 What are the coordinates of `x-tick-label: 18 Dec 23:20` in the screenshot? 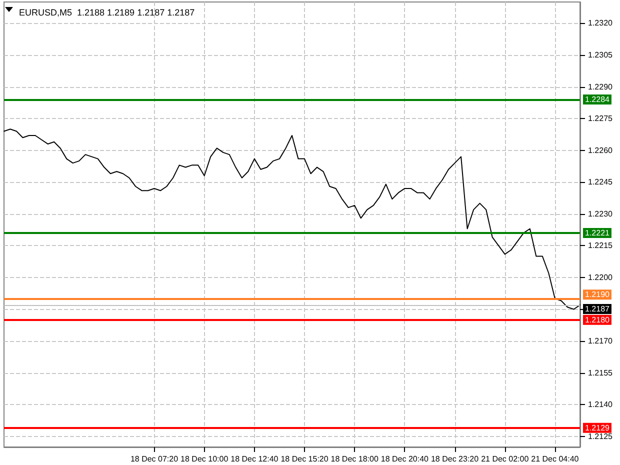 It's located at (455, 459).